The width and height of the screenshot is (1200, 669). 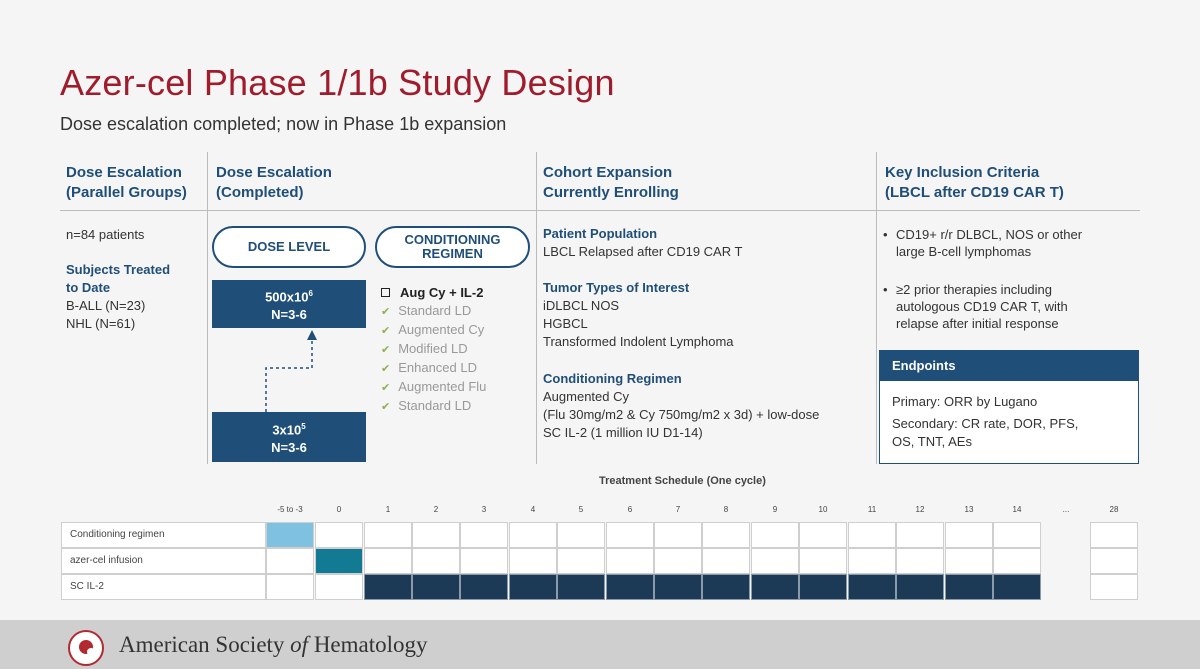 What do you see at coordinates (965, 401) in the screenshot?
I see `primary-endpoint: Primary: ORR by Lugano` at bounding box center [965, 401].